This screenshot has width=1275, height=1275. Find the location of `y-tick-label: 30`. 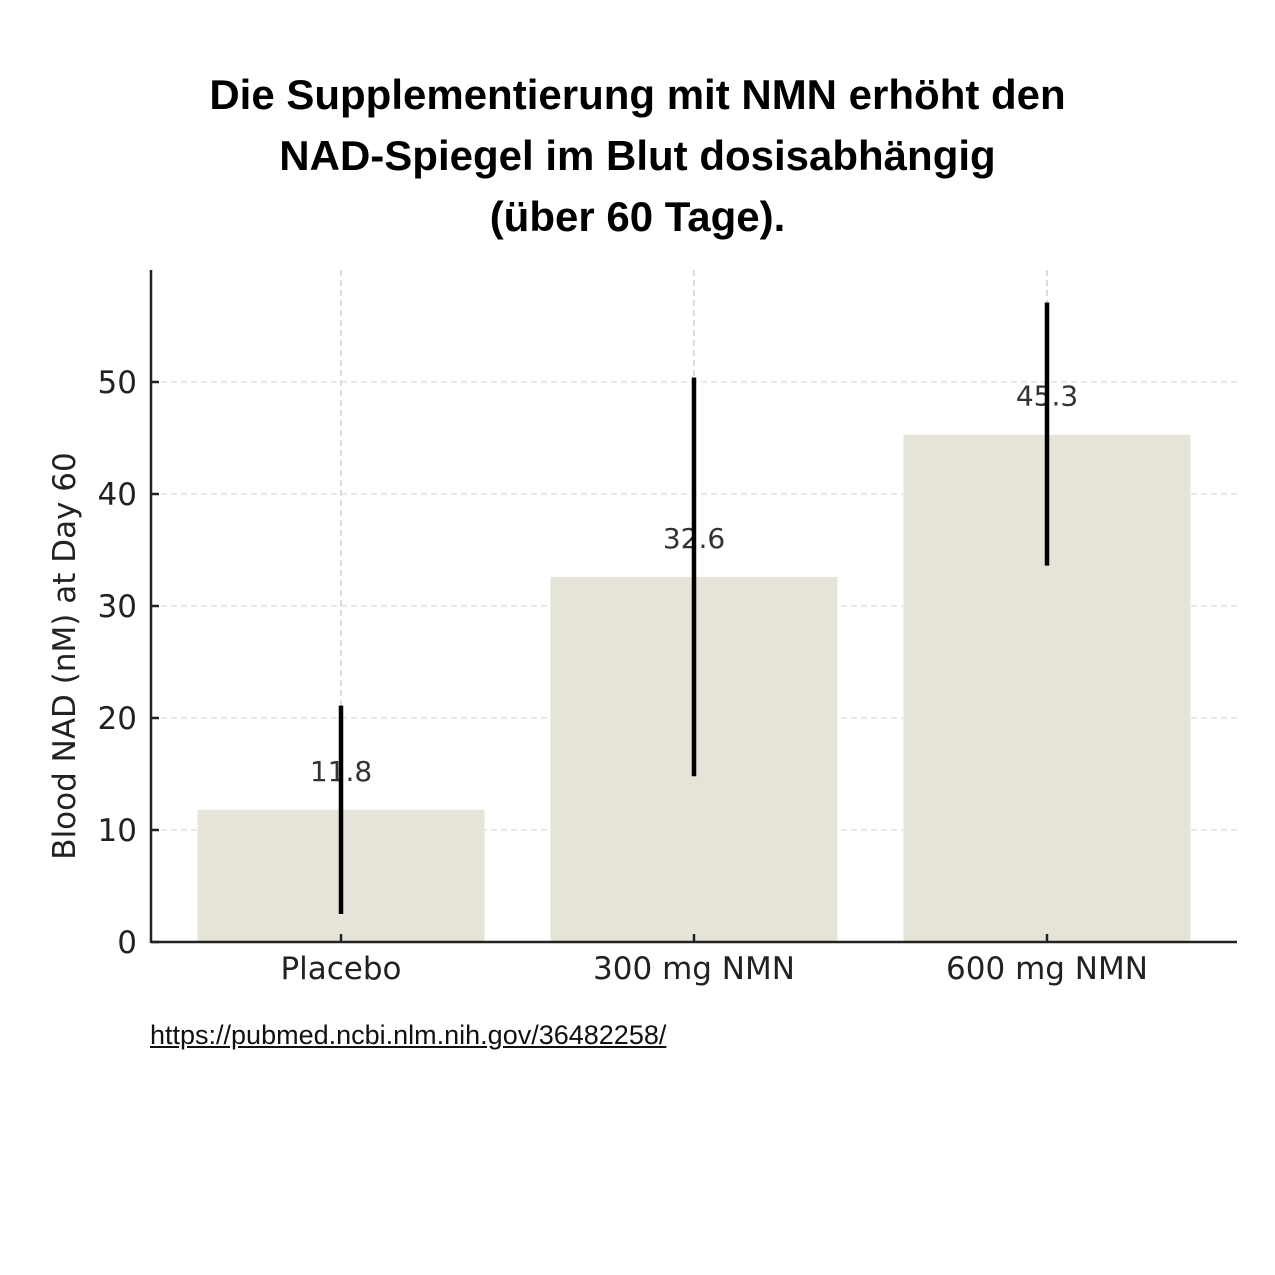

y-tick-label: 30 is located at coordinates (117, 607).